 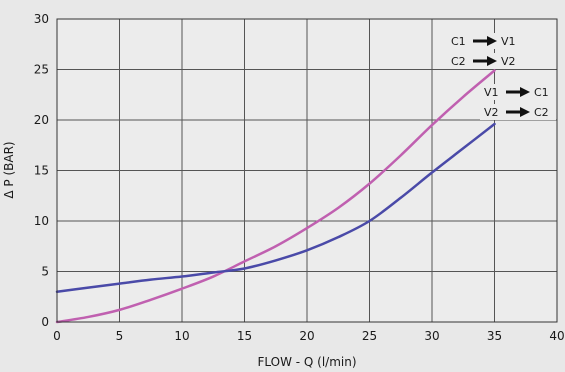 I want to click on x-axis-title: FLOW - Q (l/min), so click(x=306, y=362).